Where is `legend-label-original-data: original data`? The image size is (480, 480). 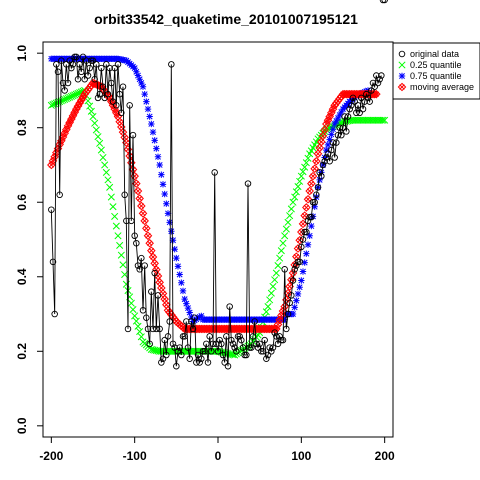
legend-label-original-data: original data is located at coordinates (434, 54).